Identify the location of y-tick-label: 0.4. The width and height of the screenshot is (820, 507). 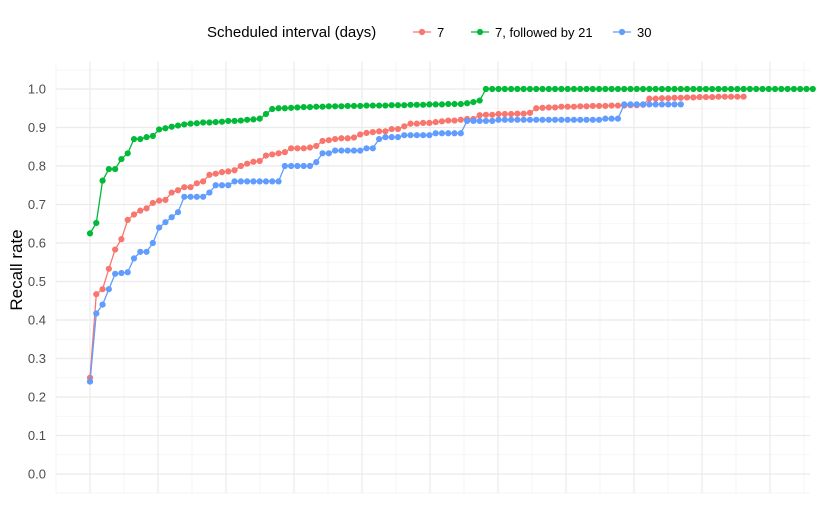
(37, 320).